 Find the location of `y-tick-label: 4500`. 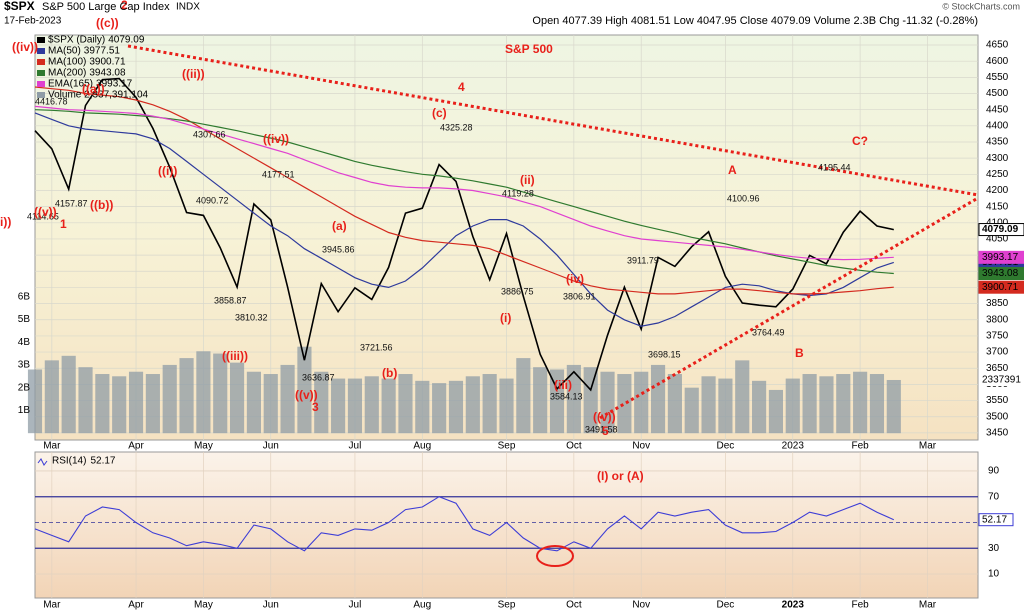

y-tick-label: 4500 is located at coordinates (997, 93).